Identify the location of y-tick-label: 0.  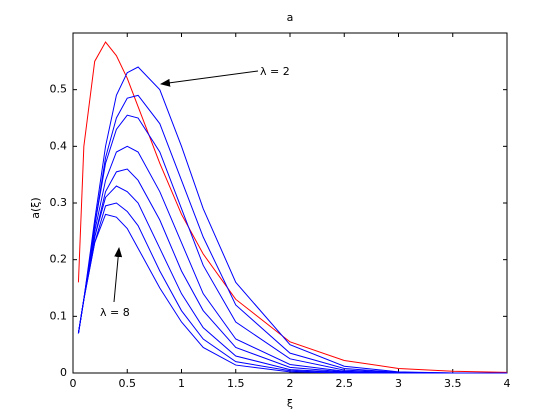
(63, 372).